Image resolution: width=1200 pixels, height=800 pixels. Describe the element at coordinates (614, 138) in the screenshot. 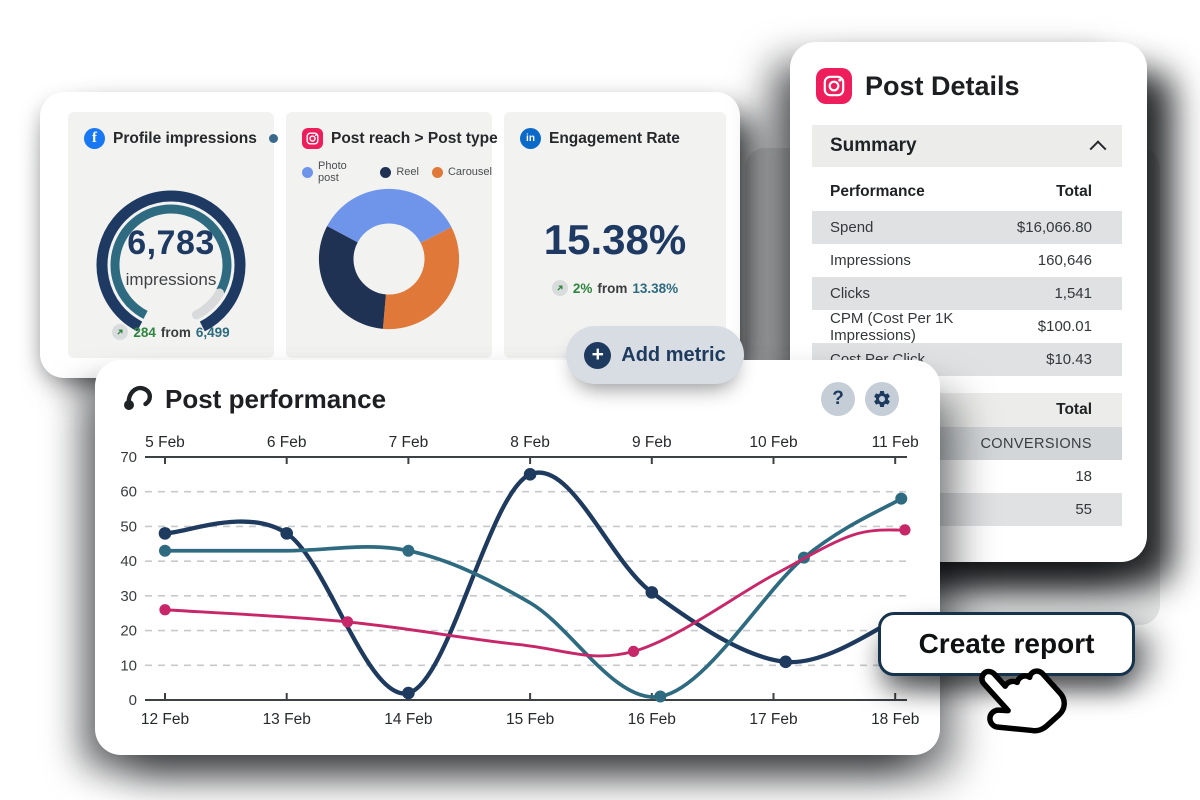

I see `card-title: Engagement Rate` at that location.